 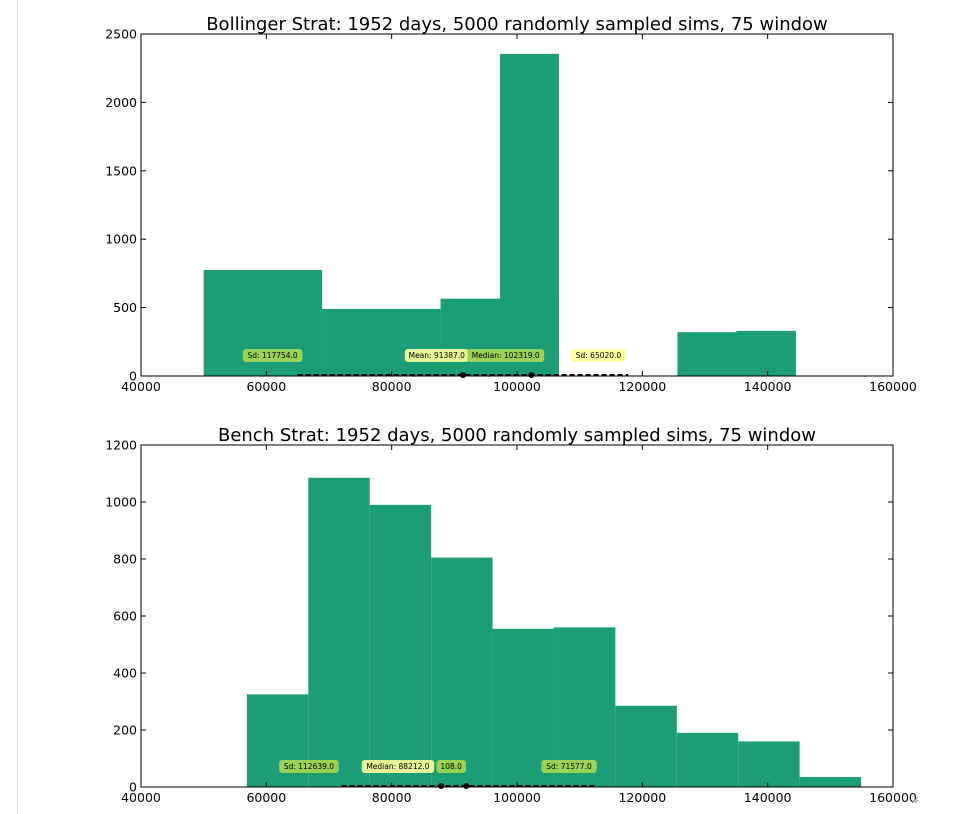 I want to click on y-tick-label: 500, so click(x=125, y=307).